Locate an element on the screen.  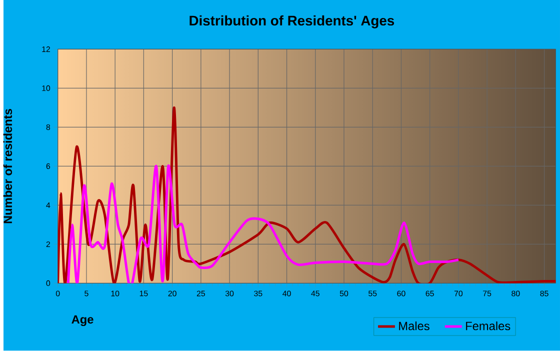
legend-label: Males is located at coordinates (414, 326).